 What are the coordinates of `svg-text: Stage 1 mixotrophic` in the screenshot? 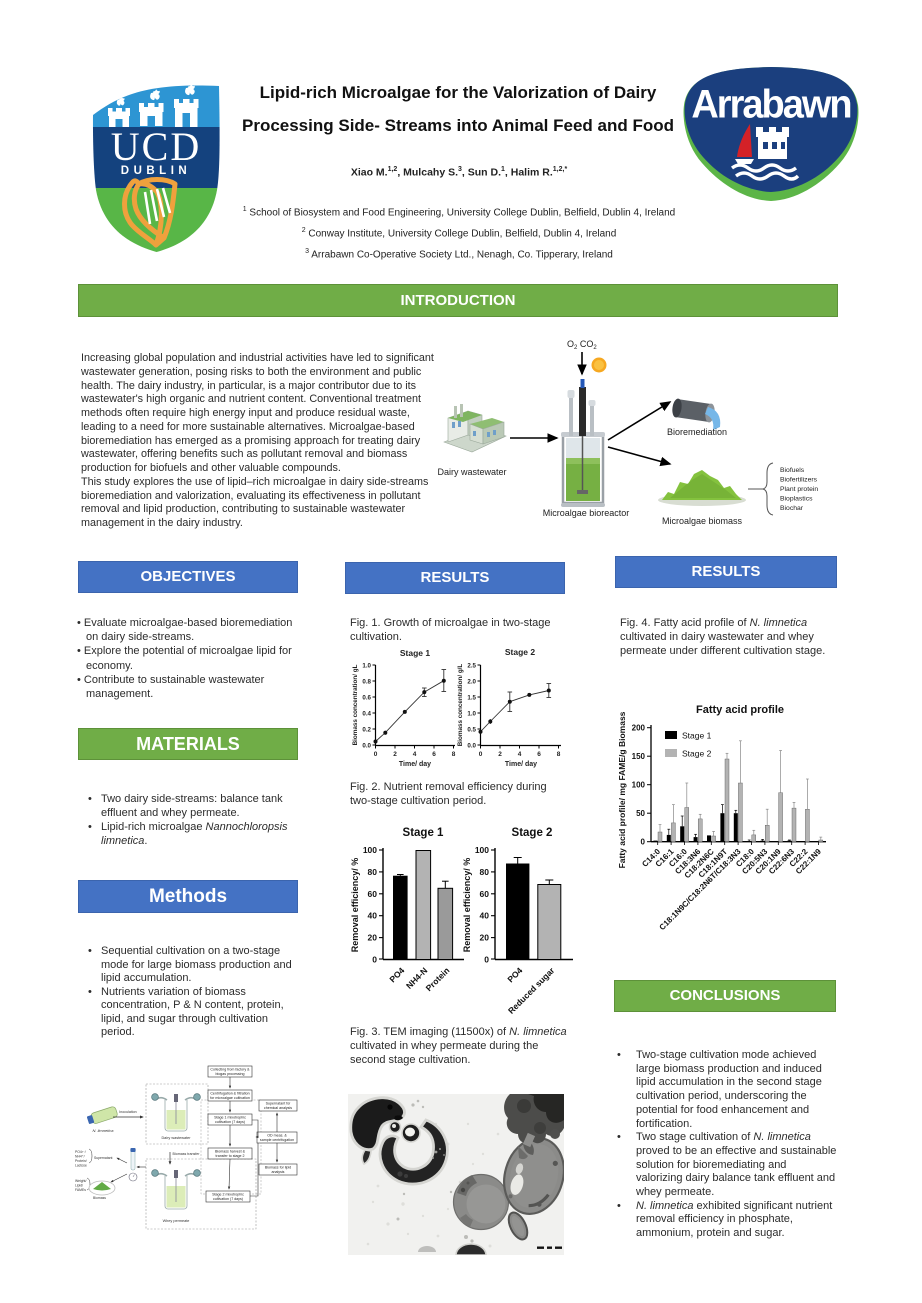 It's located at (230, 1118).